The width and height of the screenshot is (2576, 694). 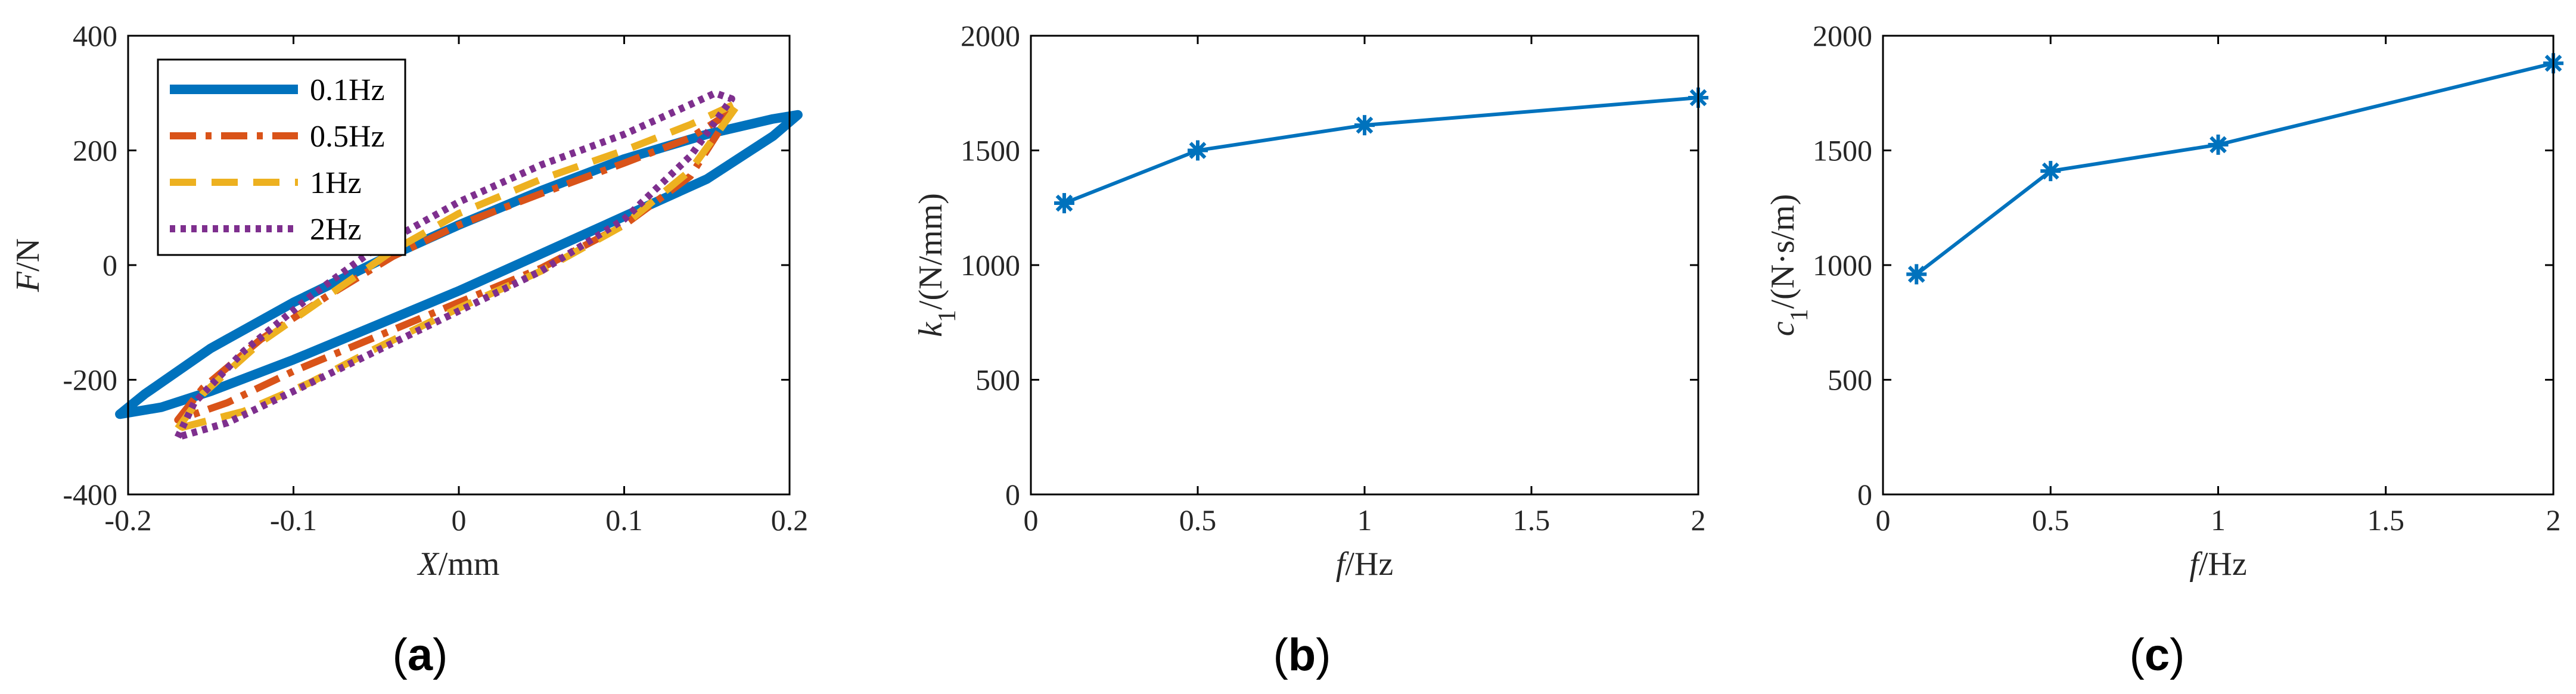 What do you see at coordinates (936, 265) in the screenshot?
I see `y-axis-label: k1/(N/mm)` at bounding box center [936, 265].